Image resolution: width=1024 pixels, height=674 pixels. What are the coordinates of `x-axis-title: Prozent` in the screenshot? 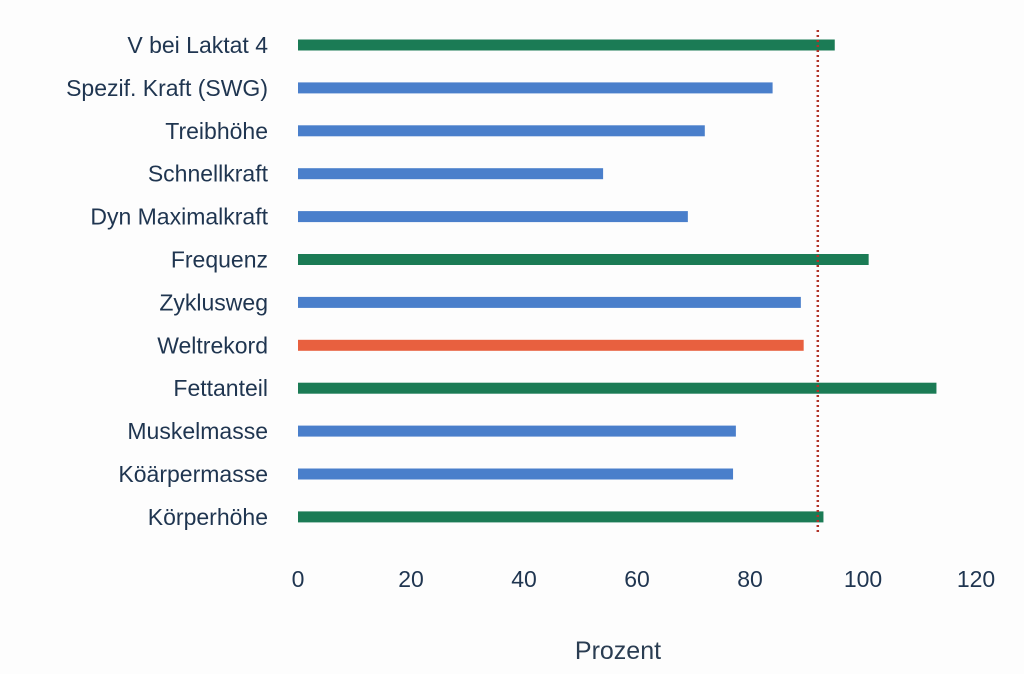 It's located at (618, 651).